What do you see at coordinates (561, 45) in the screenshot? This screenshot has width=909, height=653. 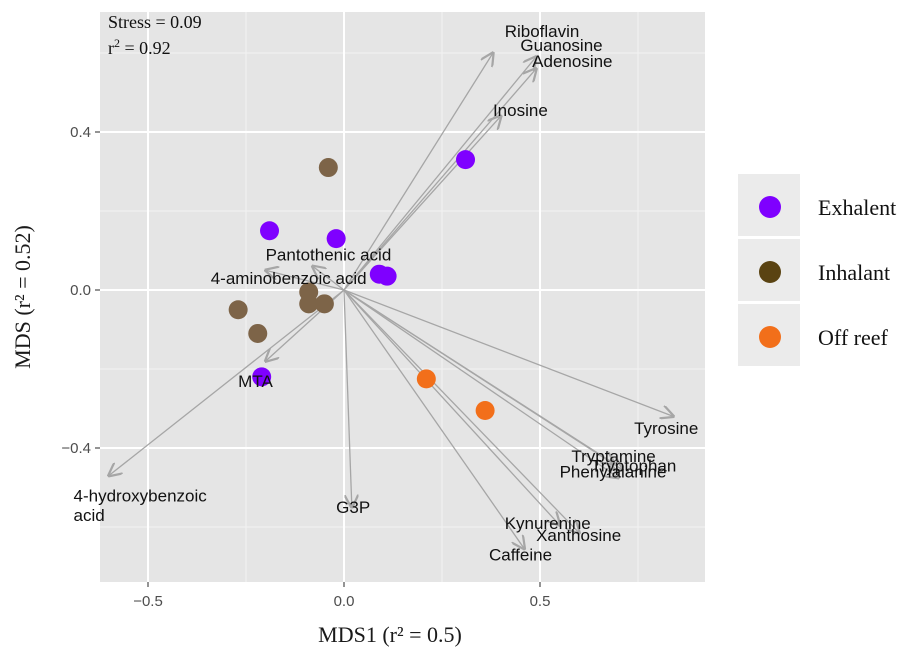 I see `vector-label: Guanosine` at bounding box center [561, 45].